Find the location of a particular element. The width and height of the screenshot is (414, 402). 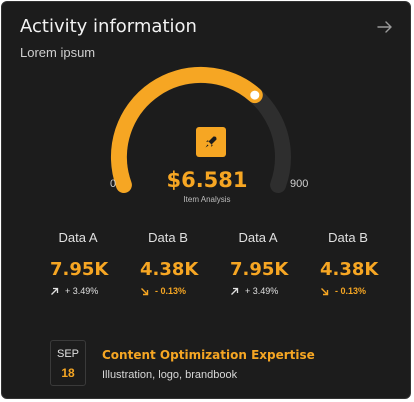

arrow-right-icon is located at coordinates (385, 27).